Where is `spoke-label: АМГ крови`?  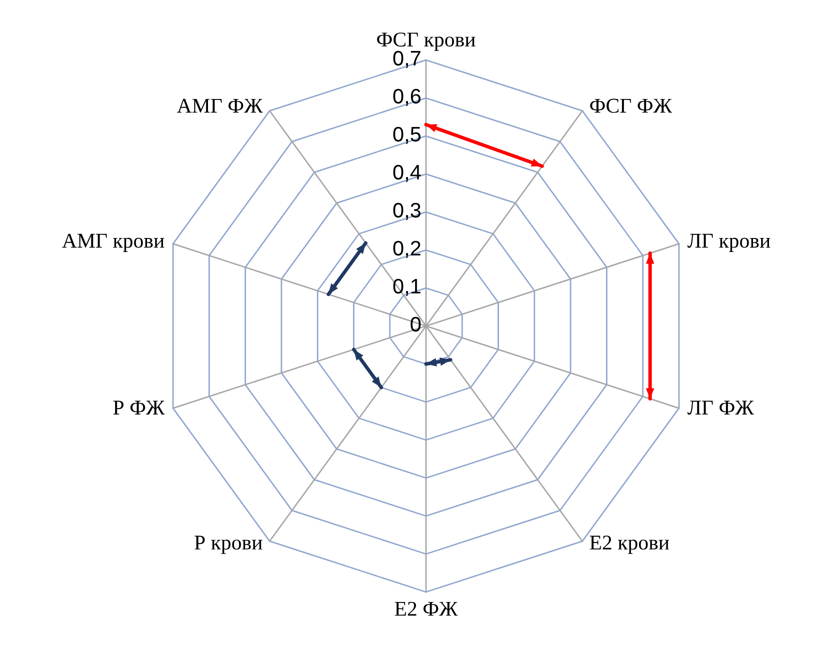
spoke-label: АМГ крови is located at coordinates (113, 243).